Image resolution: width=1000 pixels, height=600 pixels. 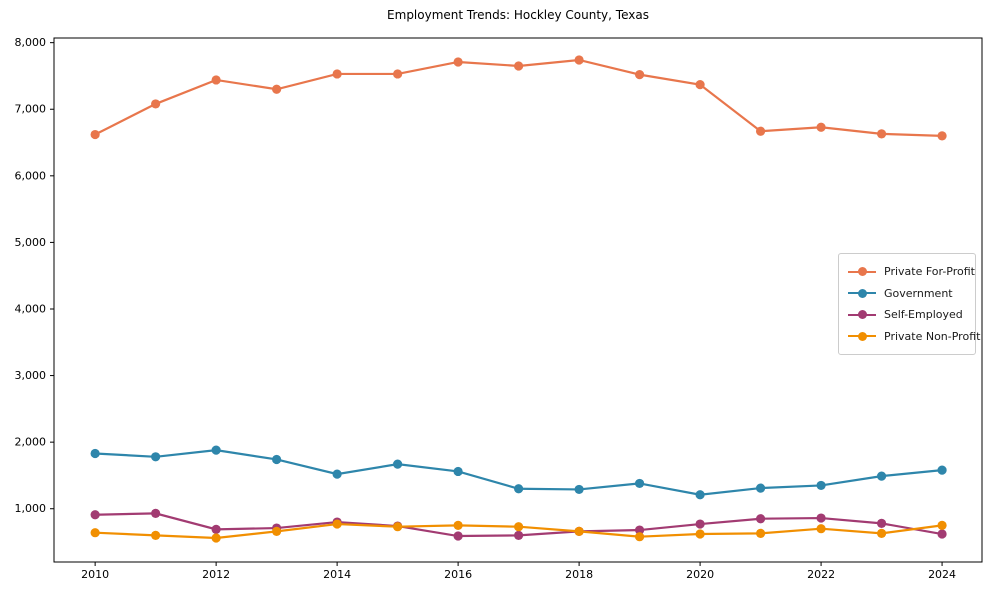 I want to click on y-tick-label: 5,000, so click(x=31, y=242).